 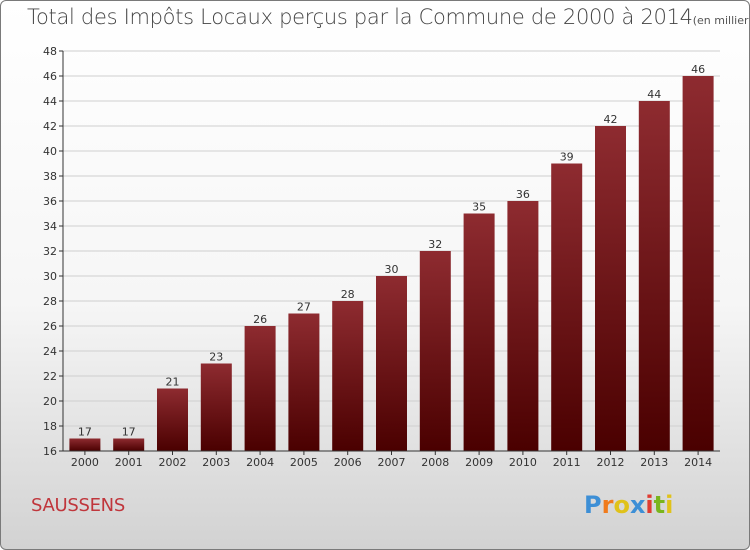 I want to click on data-label: 46, so click(x=698, y=69).